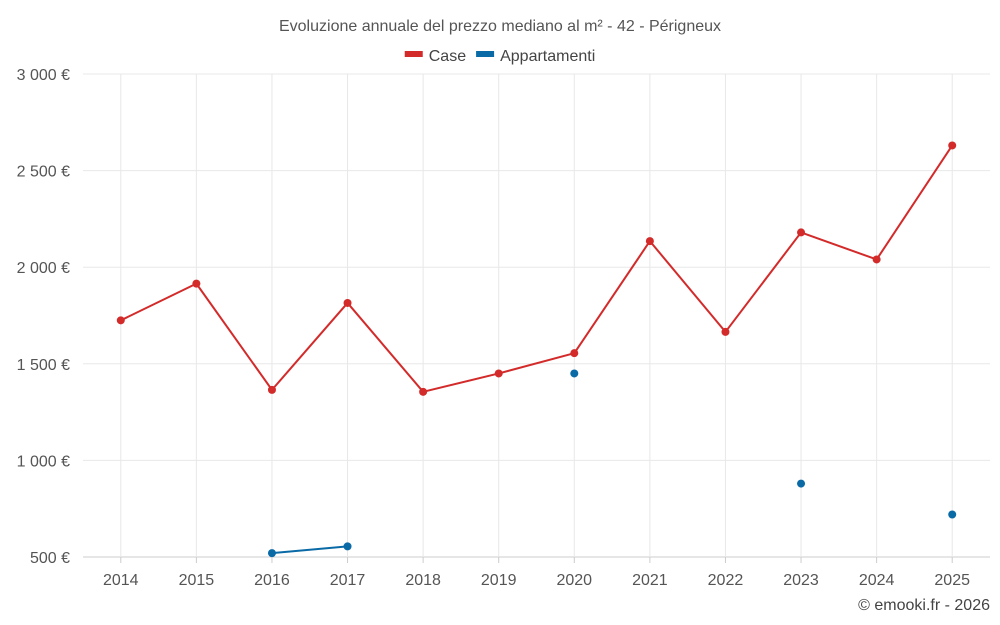 Image resolution: width=1000 pixels, height=625 pixels. What do you see at coordinates (801, 580) in the screenshot?
I see `x-tick-label: 2023` at bounding box center [801, 580].